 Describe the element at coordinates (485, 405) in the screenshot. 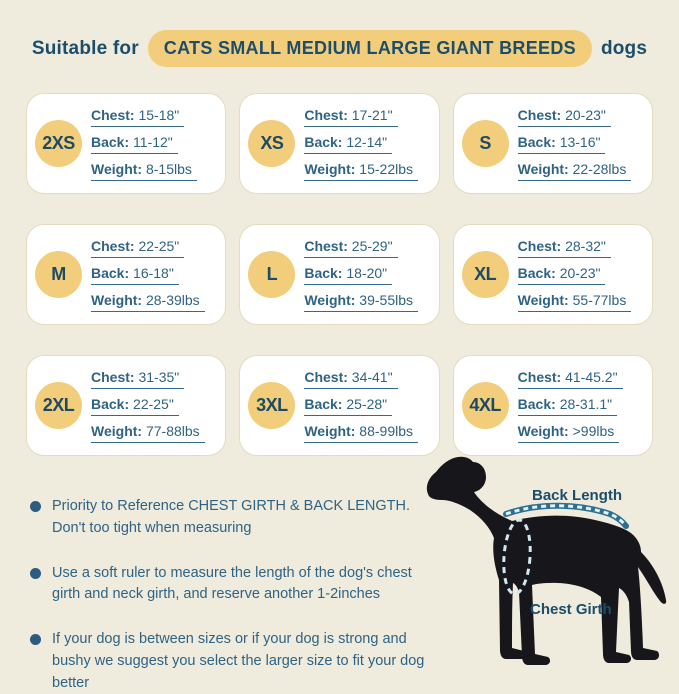

I see `size-badge: 4XL` at that location.